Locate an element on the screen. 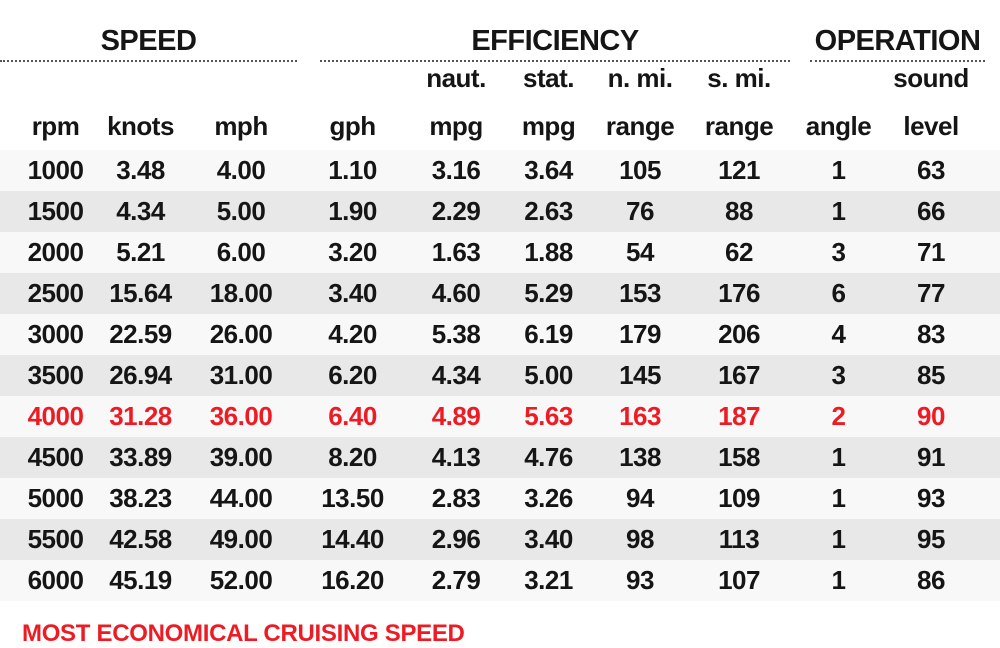  section-efficiency-title: EFFICIENCY is located at coordinates (555, 44).